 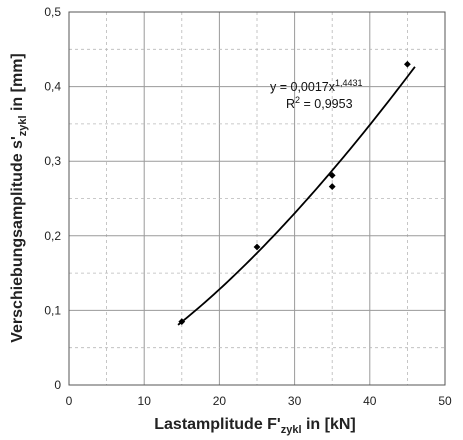 What do you see at coordinates (319, 103) in the screenshot?
I see `trendline-r-squared: R2 = 0,9953` at bounding box center [319, 103].